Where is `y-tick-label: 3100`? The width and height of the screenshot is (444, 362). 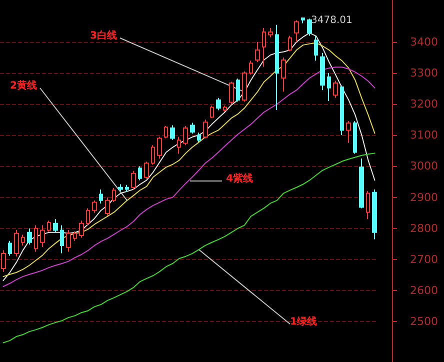 y-tick-label: 3100 is located at coordinates (424, 135).